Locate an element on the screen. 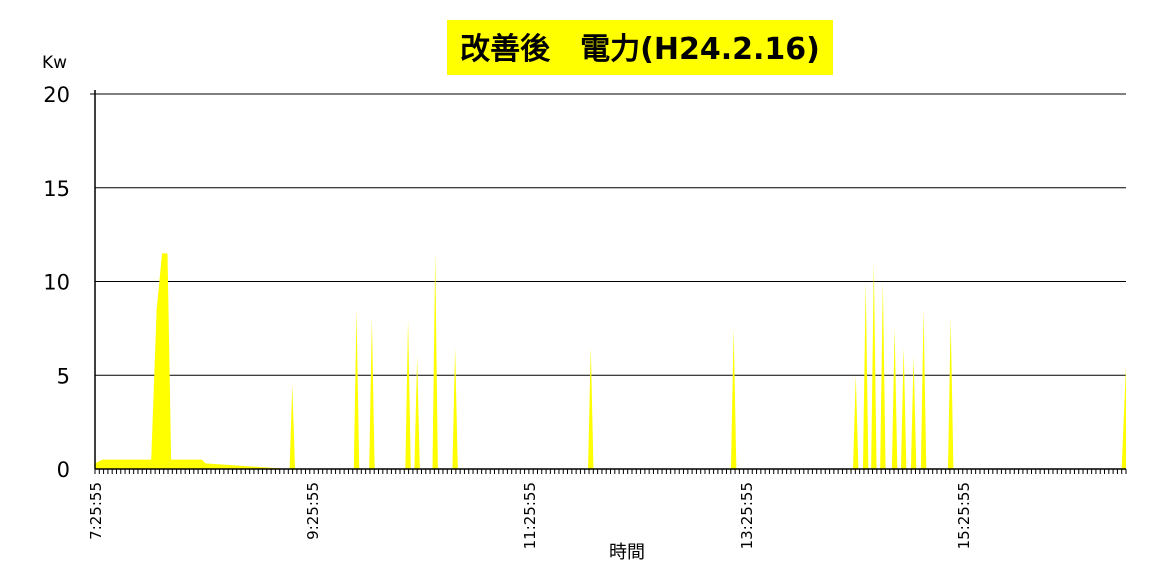 The image size is (1170, 580). y-tick-label: 5 is located at coordinates (63, 376).